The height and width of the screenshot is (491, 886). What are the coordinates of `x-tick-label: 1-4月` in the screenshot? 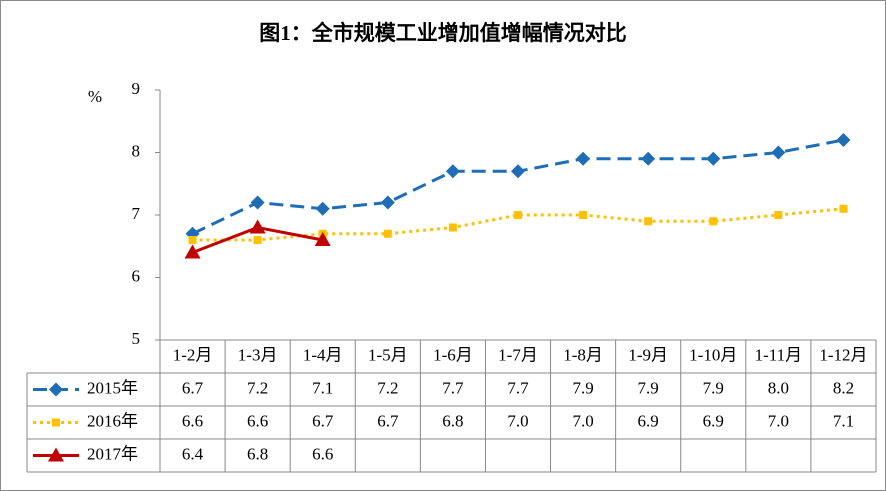 It's located at (323, 354).